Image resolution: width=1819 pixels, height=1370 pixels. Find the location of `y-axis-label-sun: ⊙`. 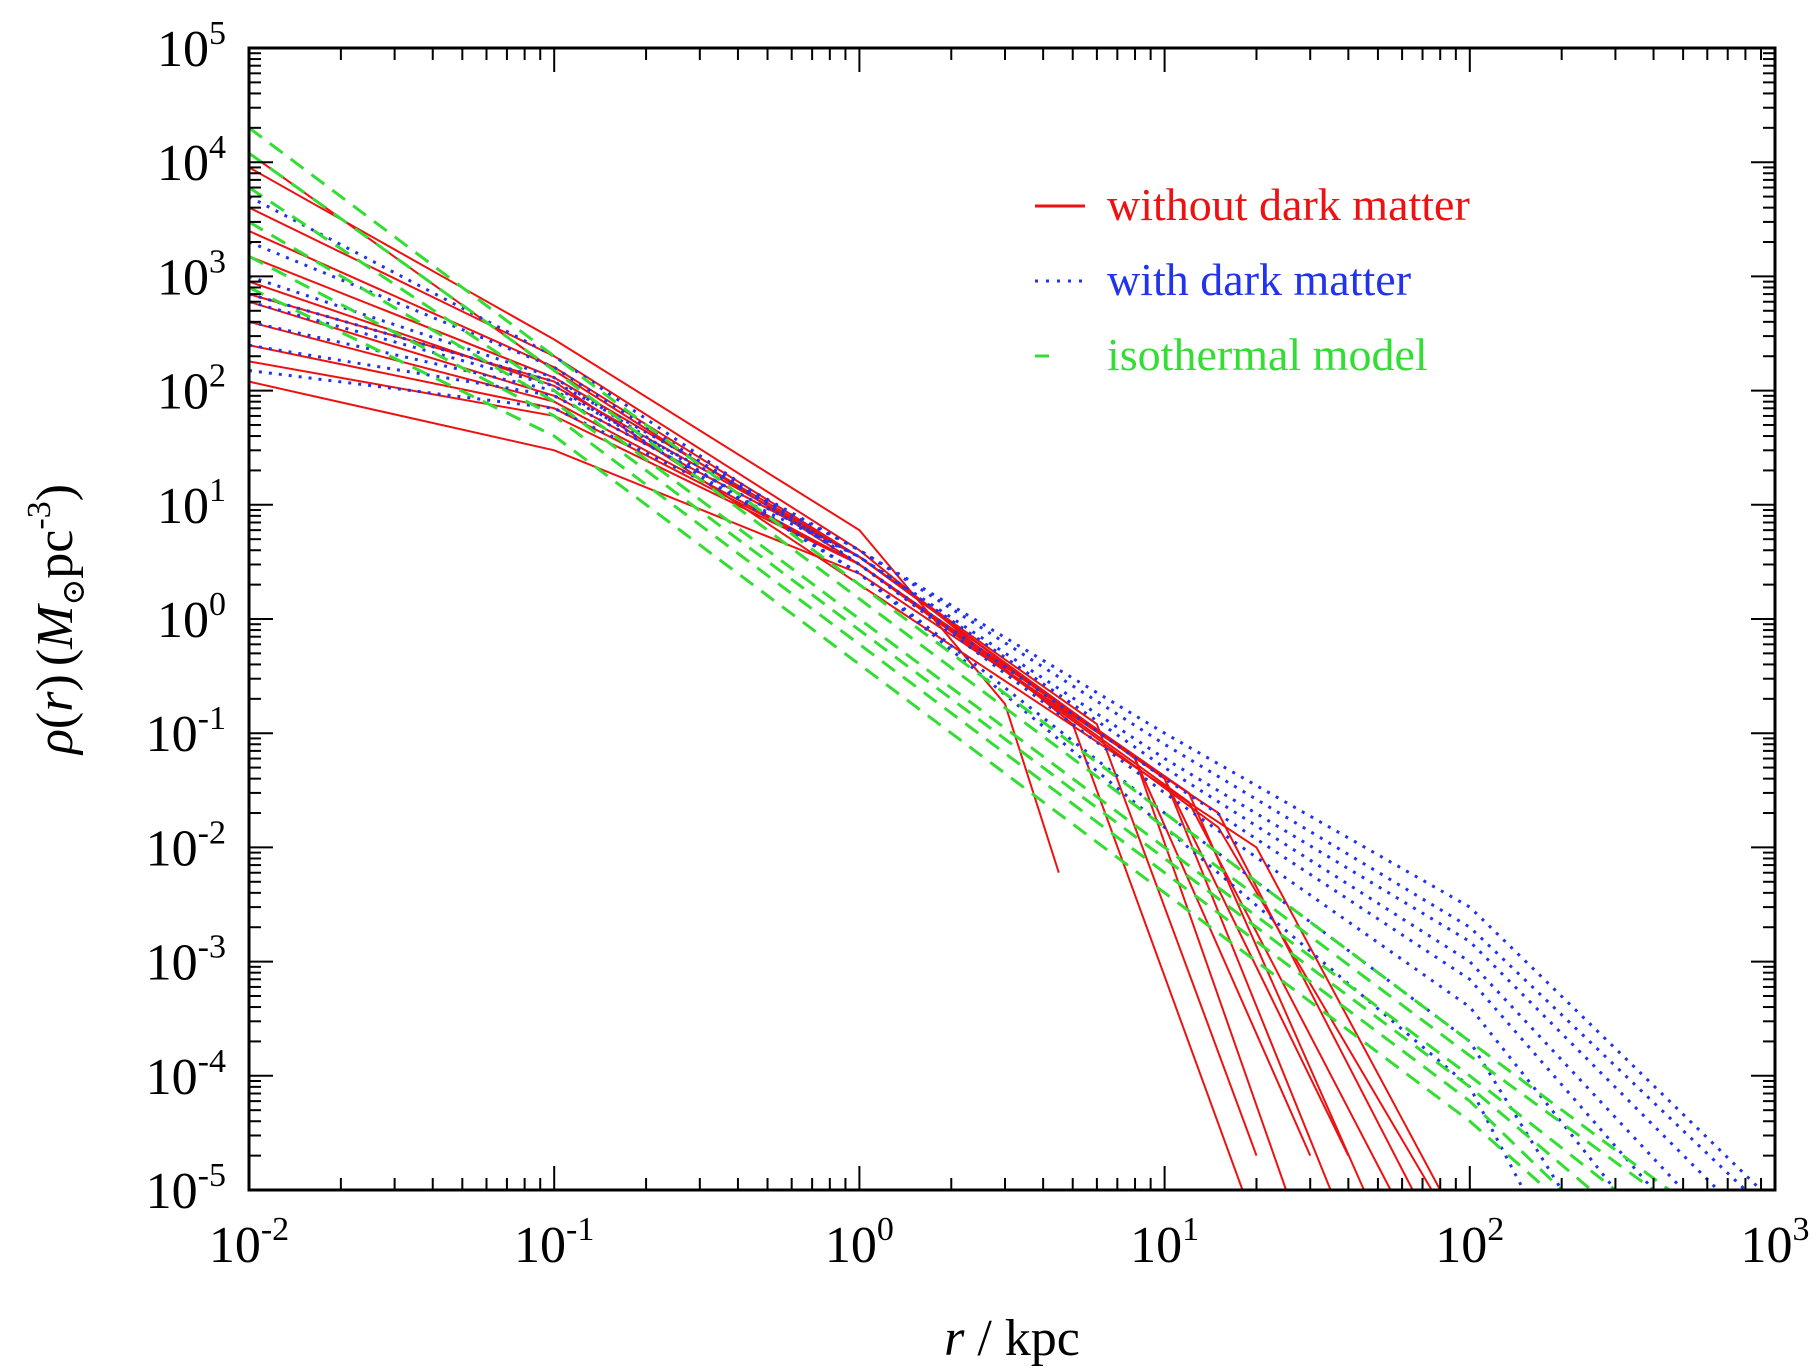

y-axis-label-sun: ⊙ is located at coordinates (73, 592).